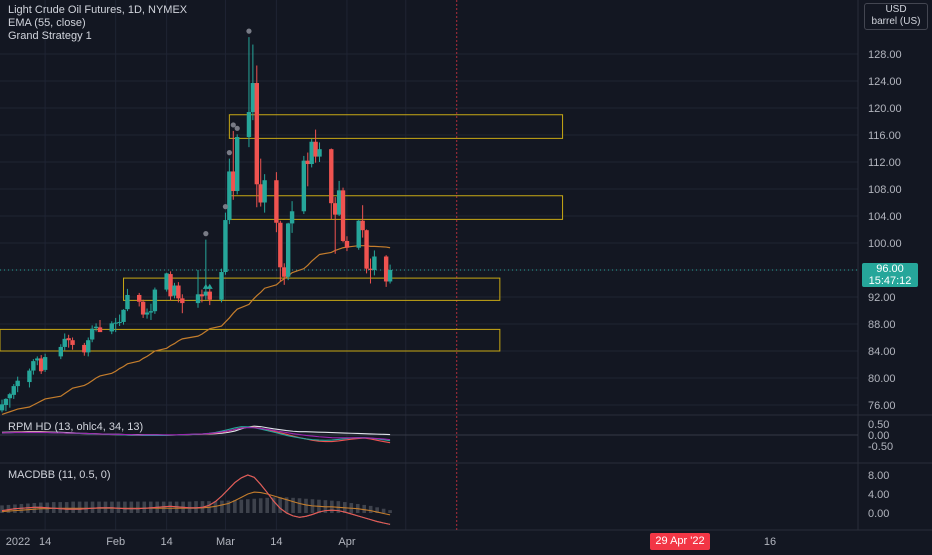 This screenshot has height=555, width=932. I want to click on price-tick-label: 116.00, so click(884, 136).